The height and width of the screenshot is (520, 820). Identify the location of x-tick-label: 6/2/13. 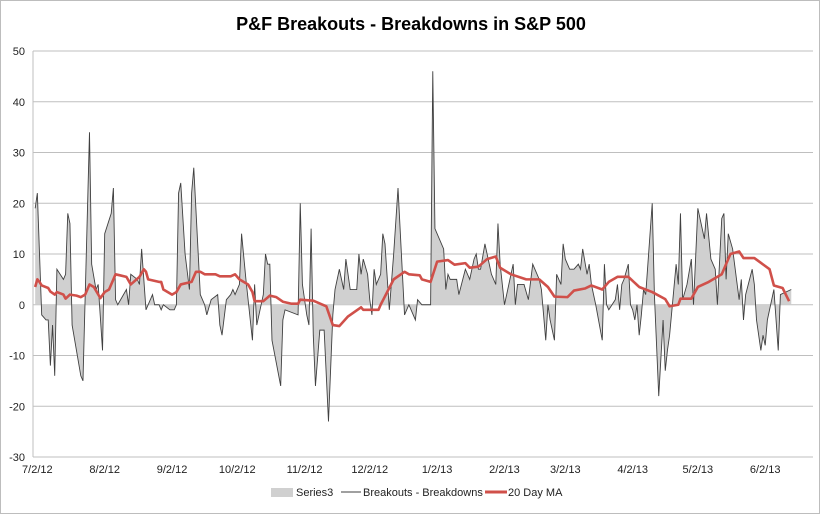
(765, 470).